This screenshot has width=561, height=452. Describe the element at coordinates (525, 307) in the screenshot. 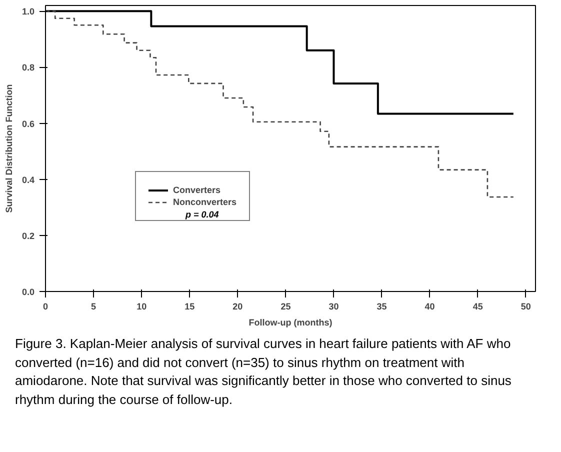

I see `x-tick-label: 50` at that location.